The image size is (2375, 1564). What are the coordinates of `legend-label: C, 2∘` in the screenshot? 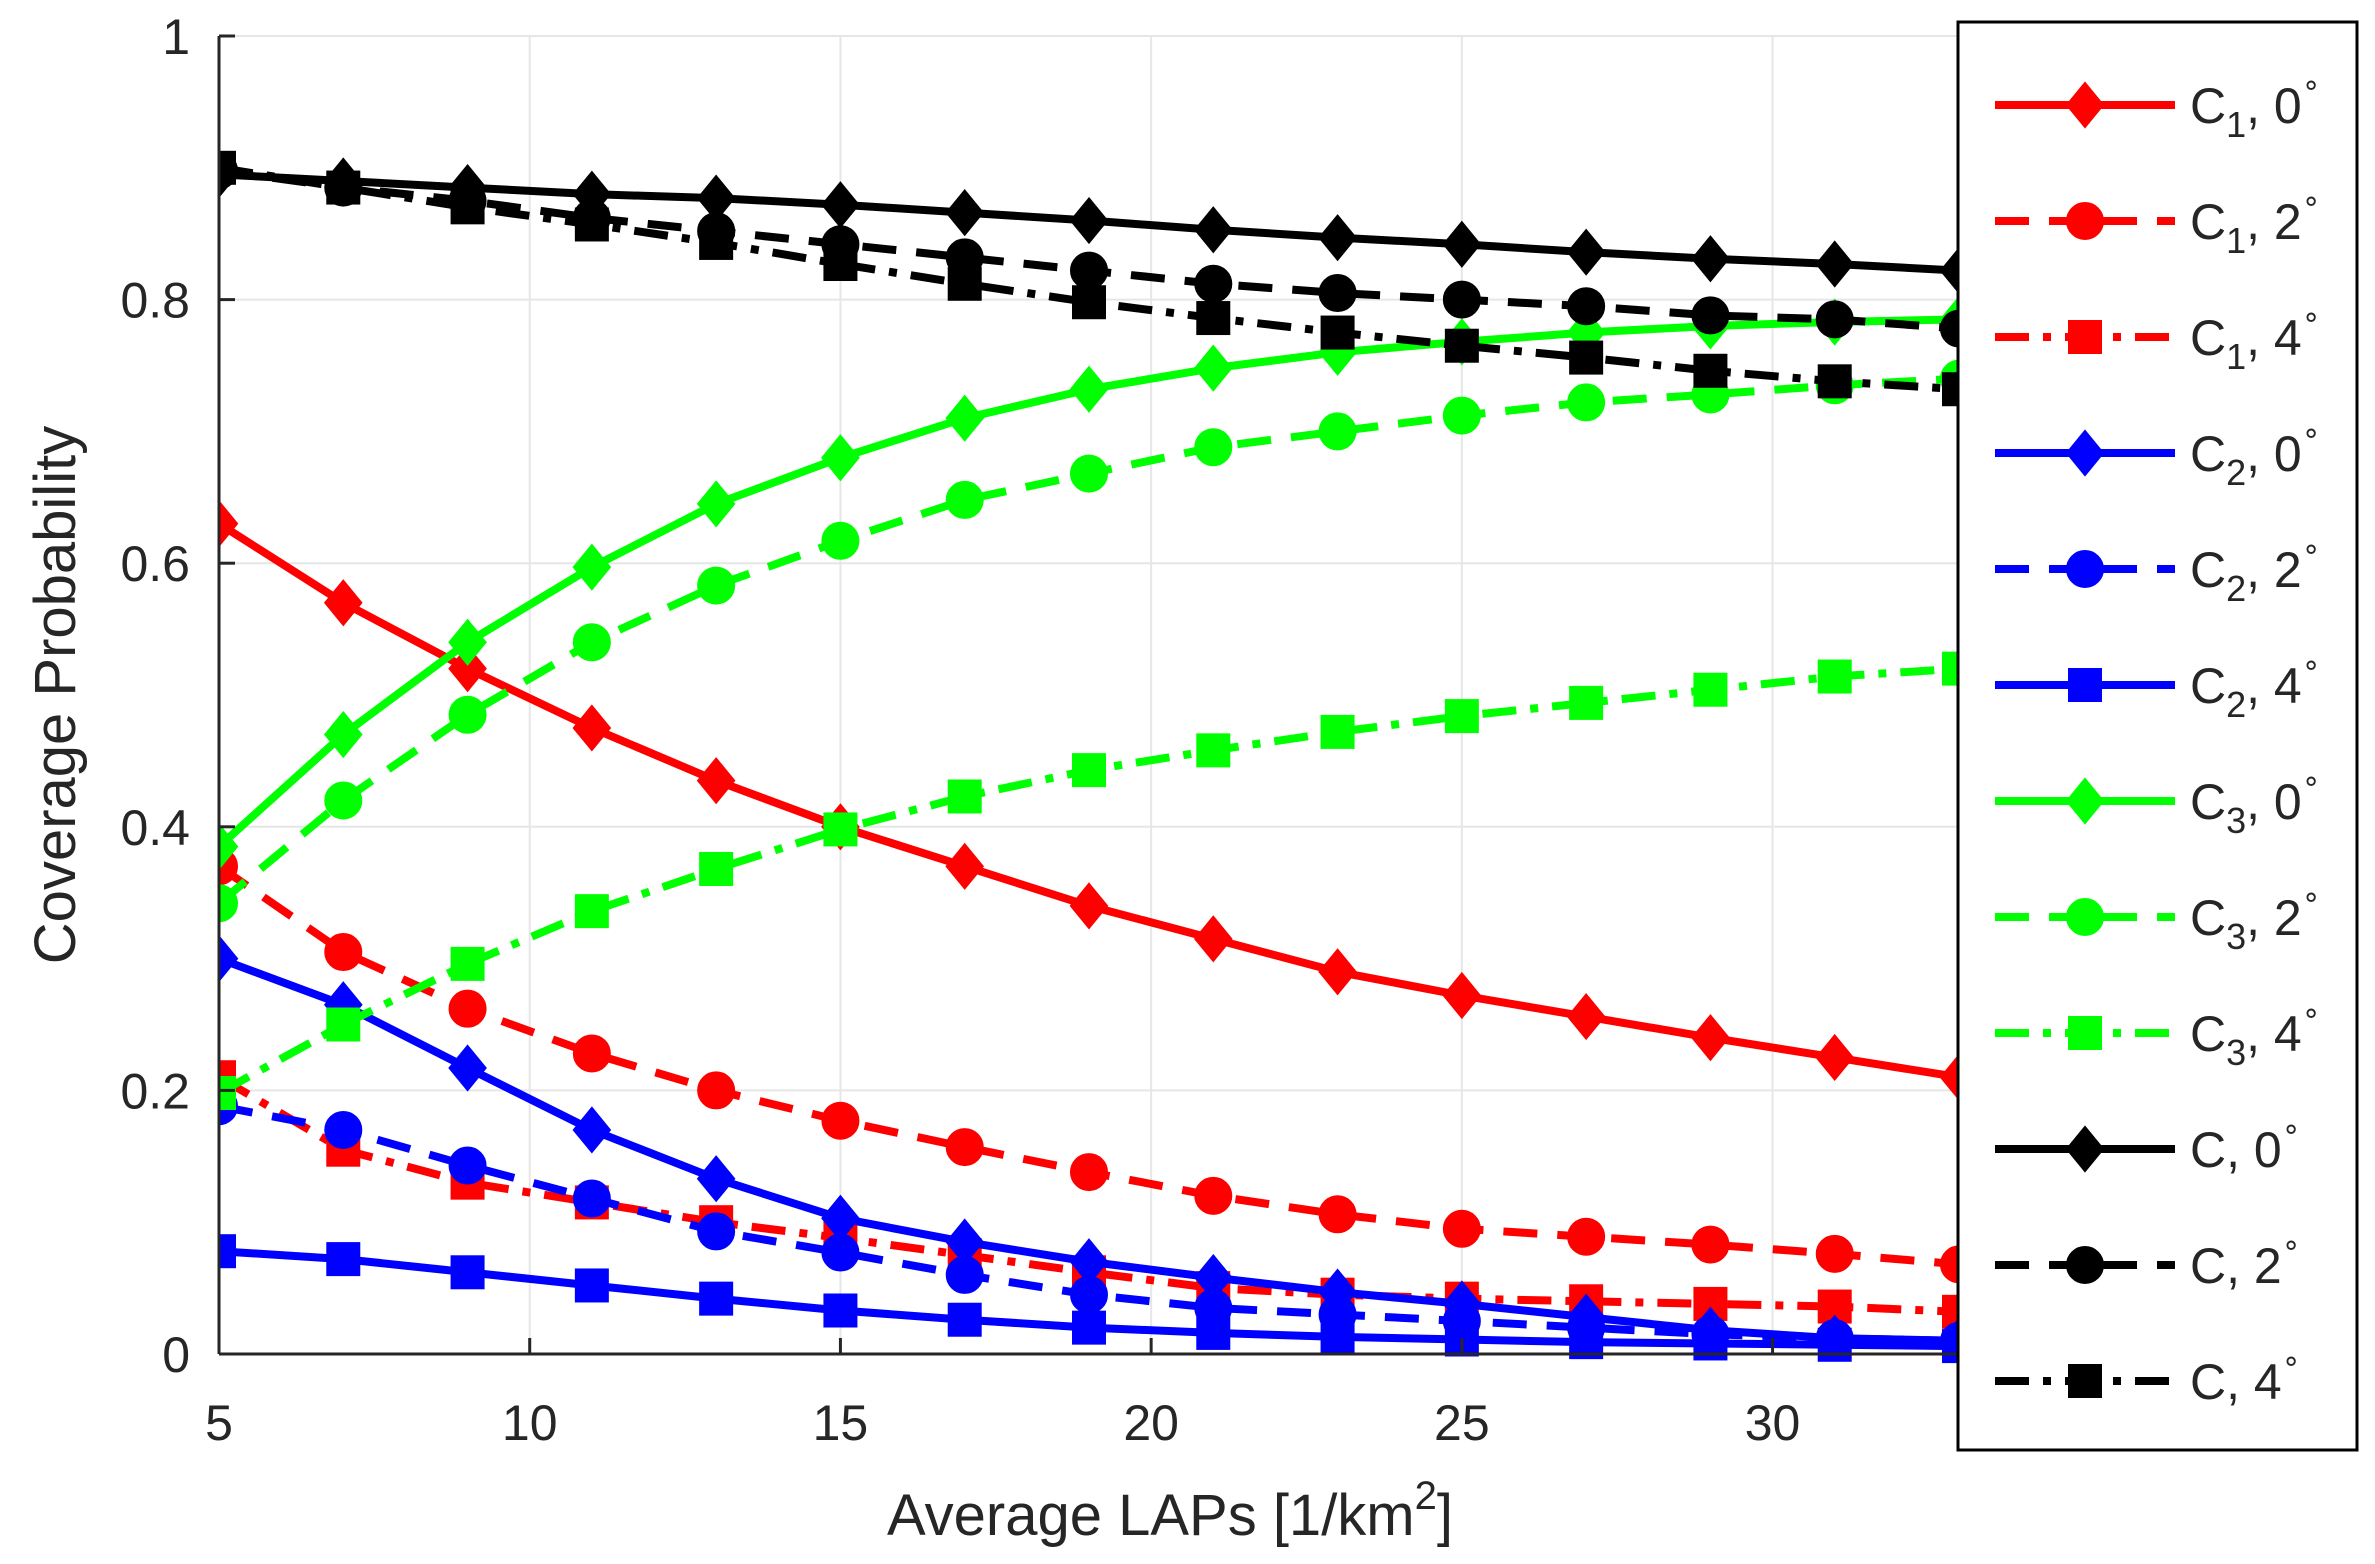 It's located at (2245, 1261).